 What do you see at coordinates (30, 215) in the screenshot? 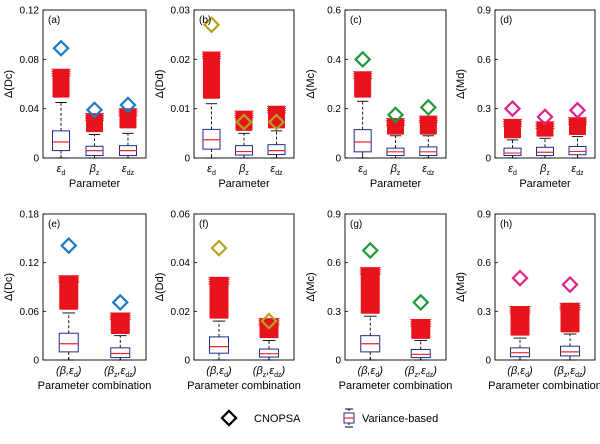
I see `y-tick-label: 0.18` at bounding box center [30, 215].